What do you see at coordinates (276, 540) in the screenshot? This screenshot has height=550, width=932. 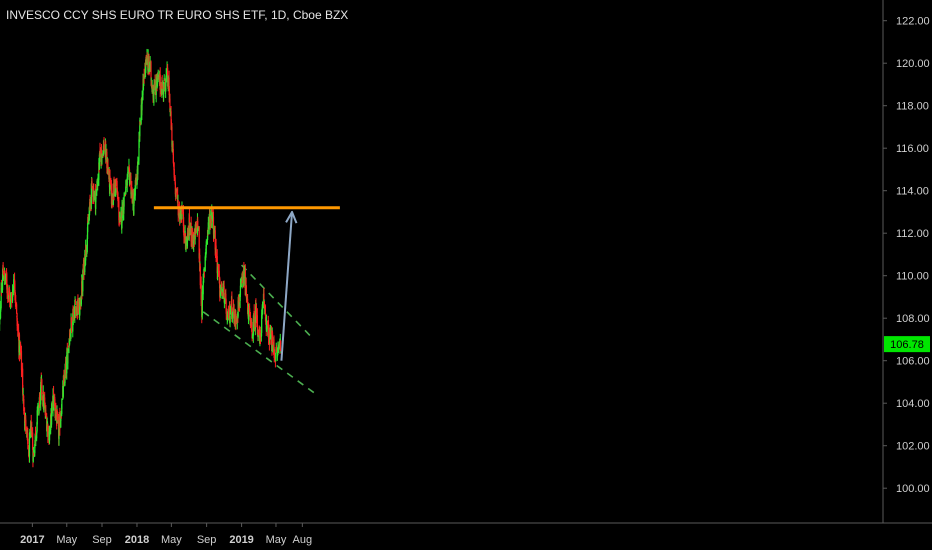 I see `x-tick-label: May` at bounding box center [276, 540].